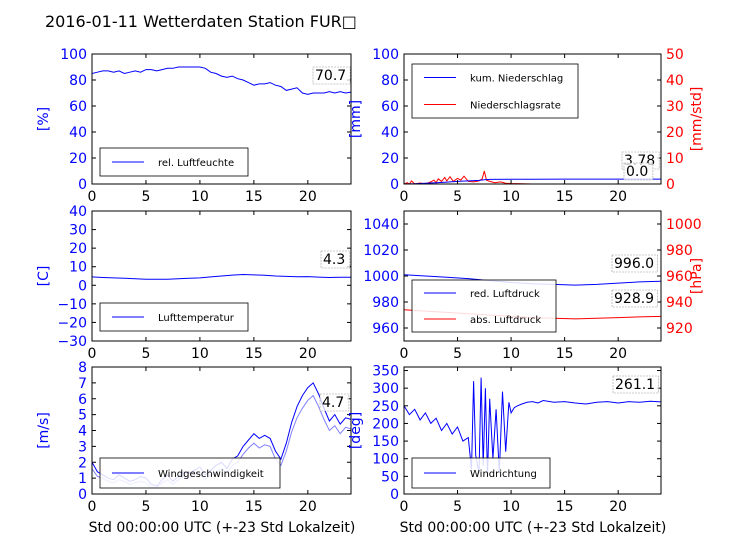 The image size is (736, 552). I want to click on y-tick-label: 350, so click(385, 372).